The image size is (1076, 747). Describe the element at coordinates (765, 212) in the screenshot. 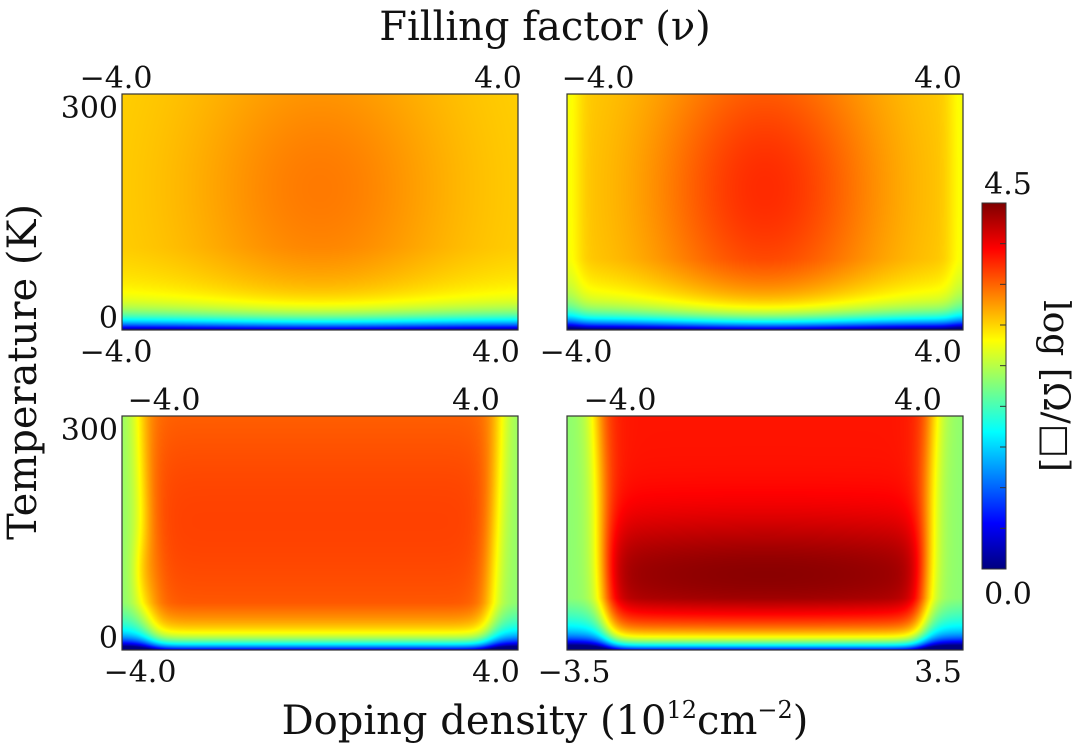

I see `heatmap-panel-top-right` at that location.